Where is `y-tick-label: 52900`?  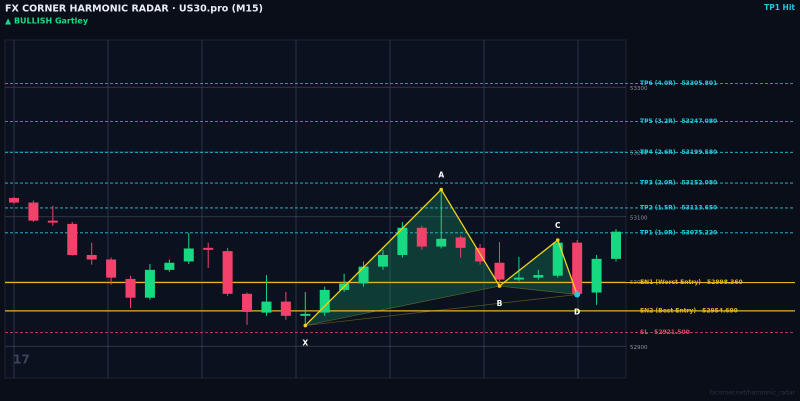 y-tick-label: 52900 is located at coordinates (639, 348).